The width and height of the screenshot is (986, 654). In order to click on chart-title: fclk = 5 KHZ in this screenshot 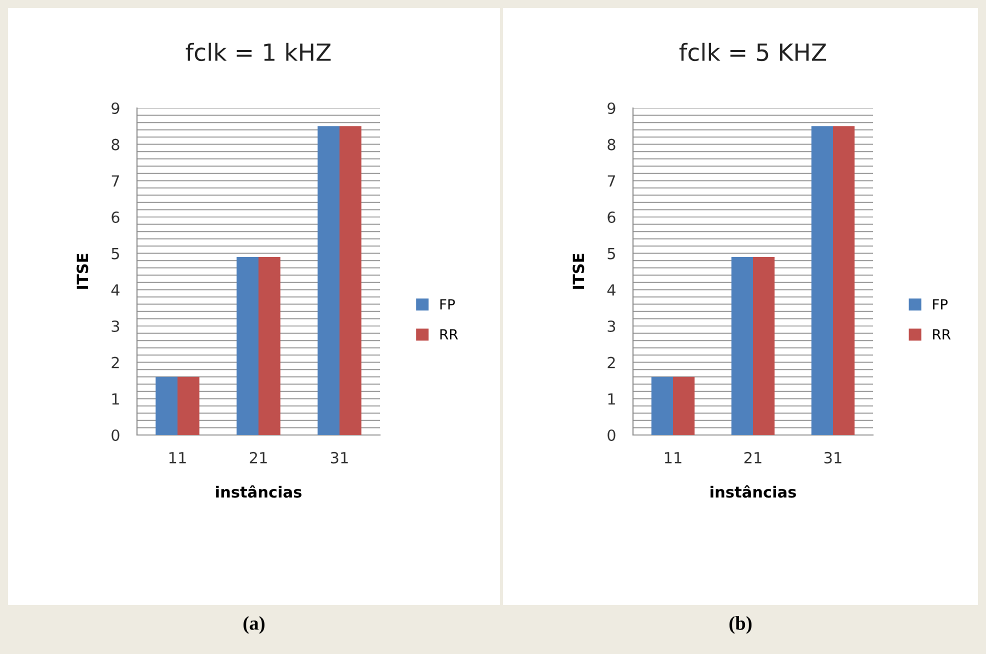, I will do `click(752, 52)`.